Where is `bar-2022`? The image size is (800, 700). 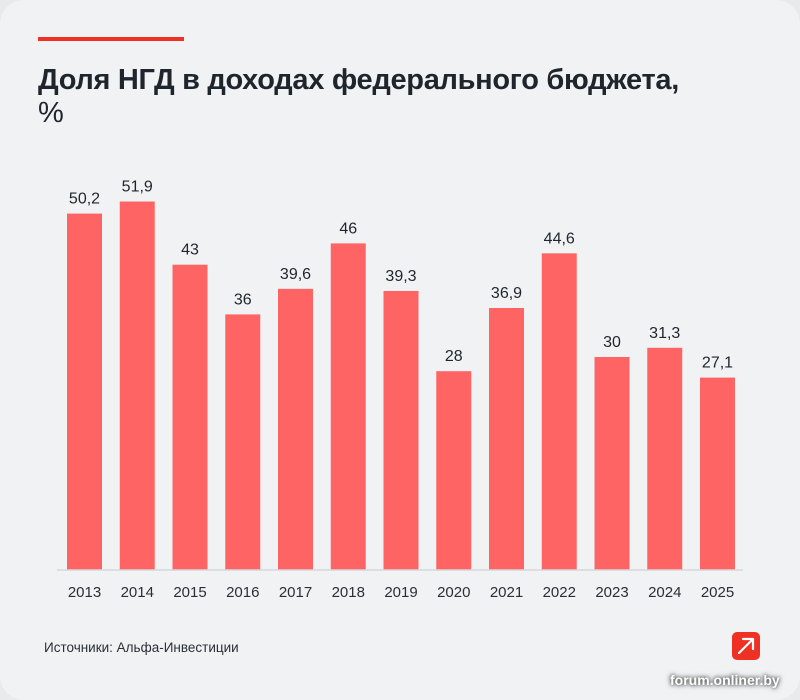
bar-2022 is located at coordinates (559, 411).